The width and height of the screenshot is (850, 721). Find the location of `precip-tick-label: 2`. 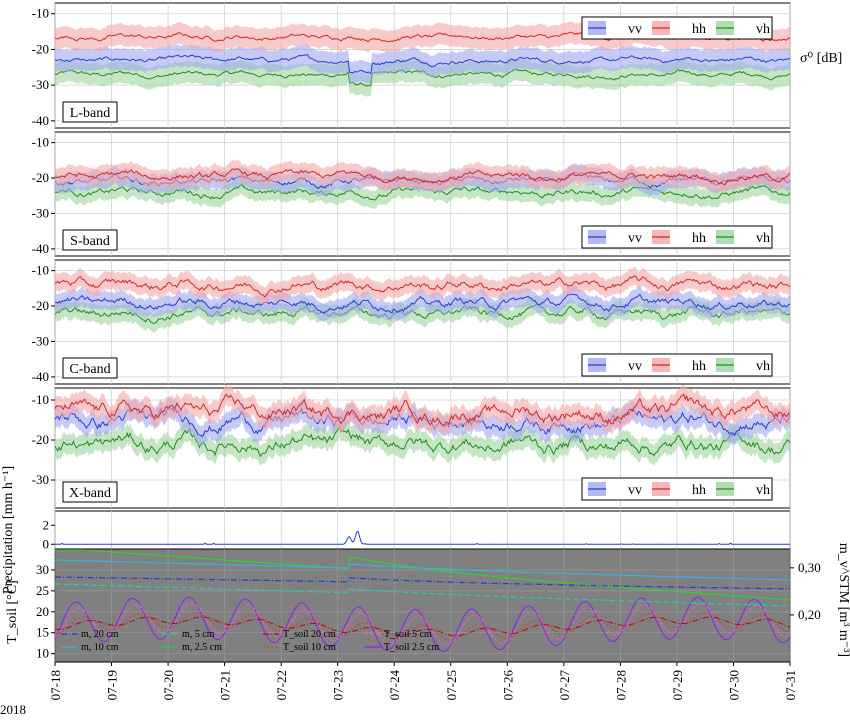

precip-tick-label: 2 is located at coordinates (46, 524).